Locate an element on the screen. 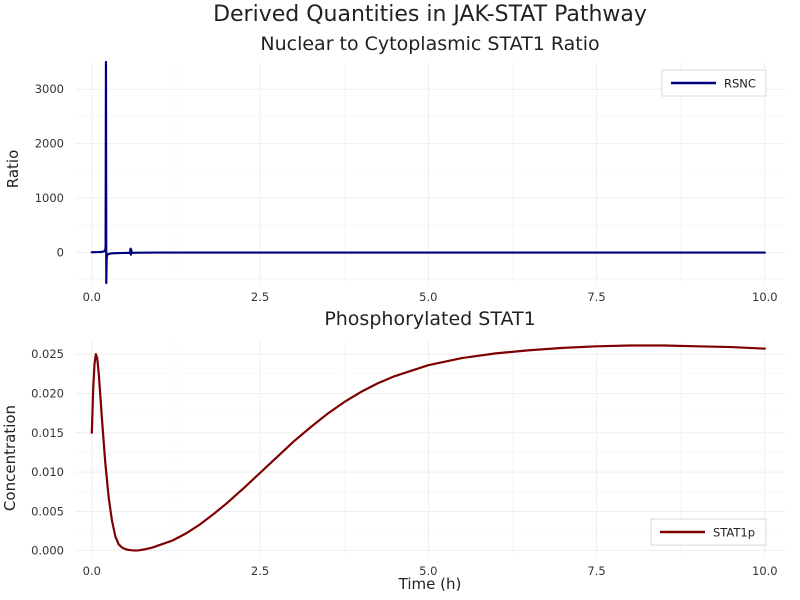 Image resolution: width=800 pixels, height=600 pixels. y-tick-label: 0 is located at coordinates (60, 253).